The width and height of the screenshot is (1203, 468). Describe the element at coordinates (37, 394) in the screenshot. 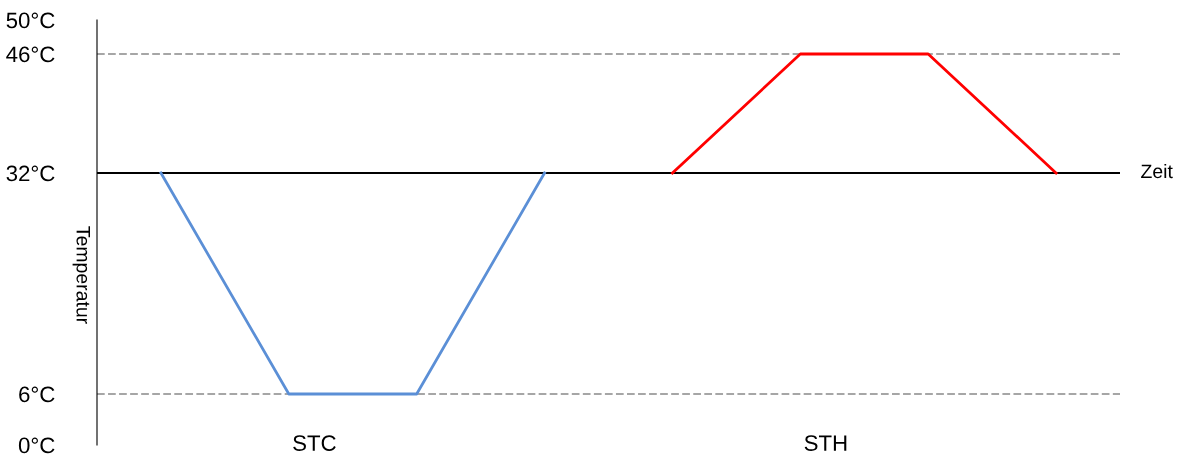

I see `y-tick-label: 6°C` at that location.